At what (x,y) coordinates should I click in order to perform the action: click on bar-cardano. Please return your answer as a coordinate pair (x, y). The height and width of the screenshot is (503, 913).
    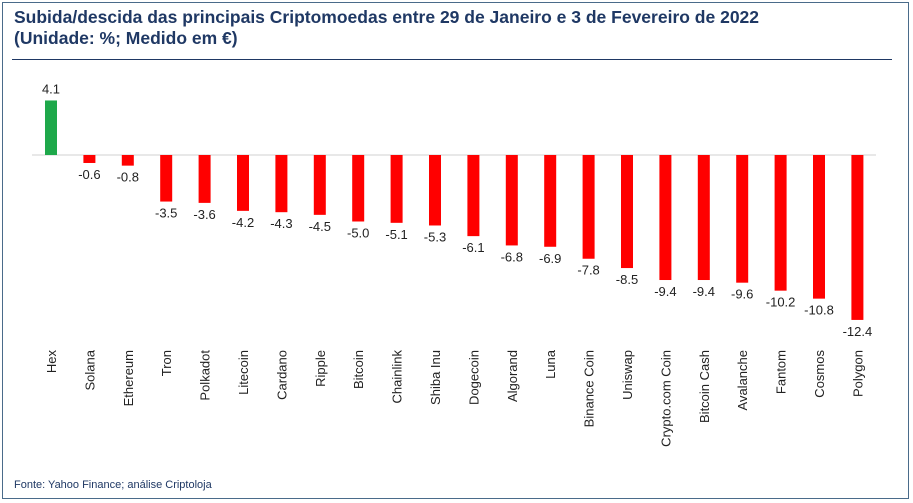
    Looking at the image, I should click on (281, 184).